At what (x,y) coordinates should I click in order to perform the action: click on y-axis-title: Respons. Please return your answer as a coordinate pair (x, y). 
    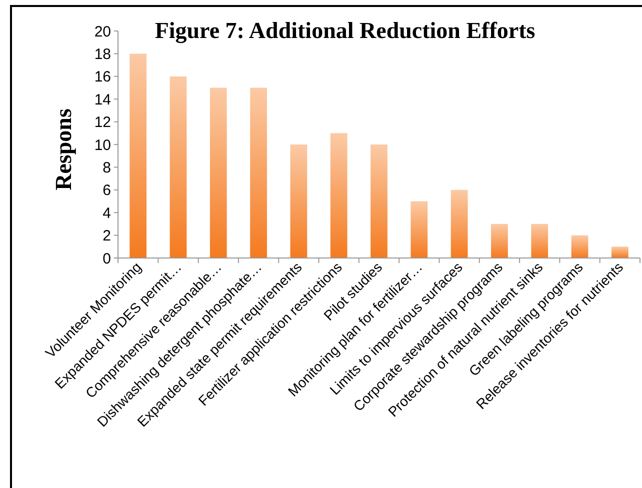
    Looking at the image, I should click on (63, 149).